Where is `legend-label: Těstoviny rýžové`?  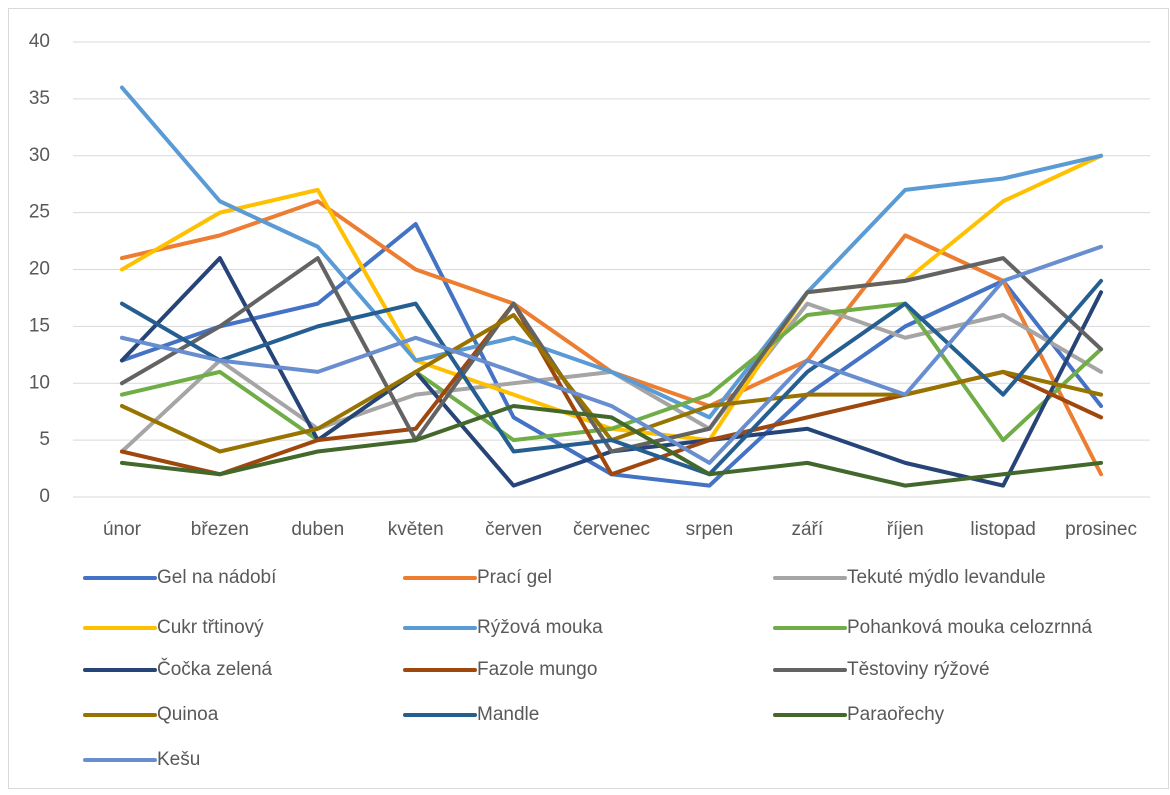
legend-label: Těstoviny rýžové is located at coordinates (918, 669).